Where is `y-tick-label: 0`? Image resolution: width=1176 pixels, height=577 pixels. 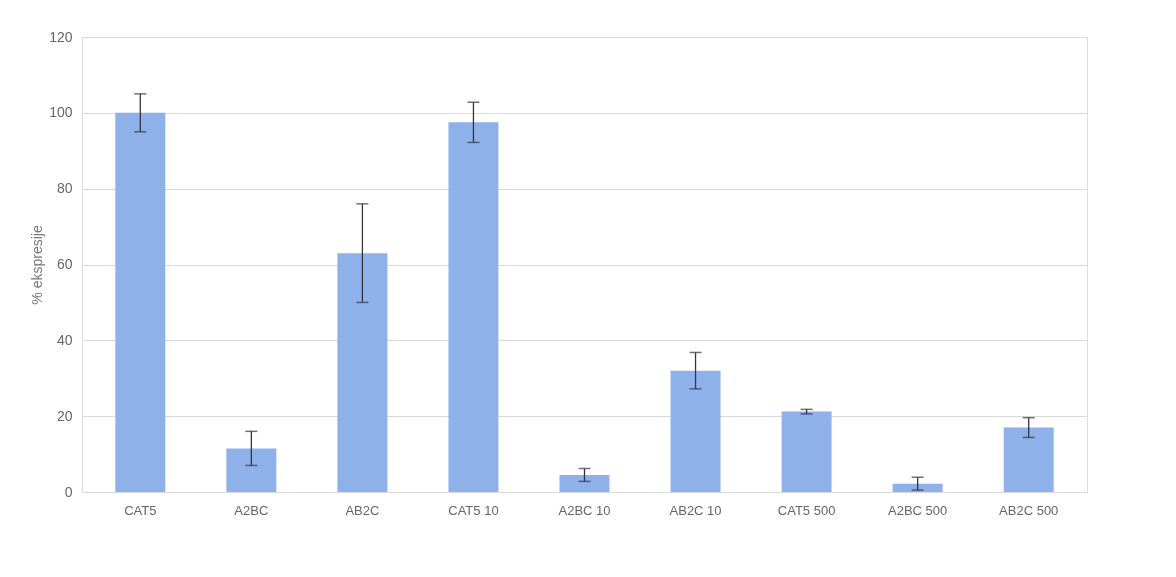
y-tick-label: 0 is located at coordinates (68, 491).